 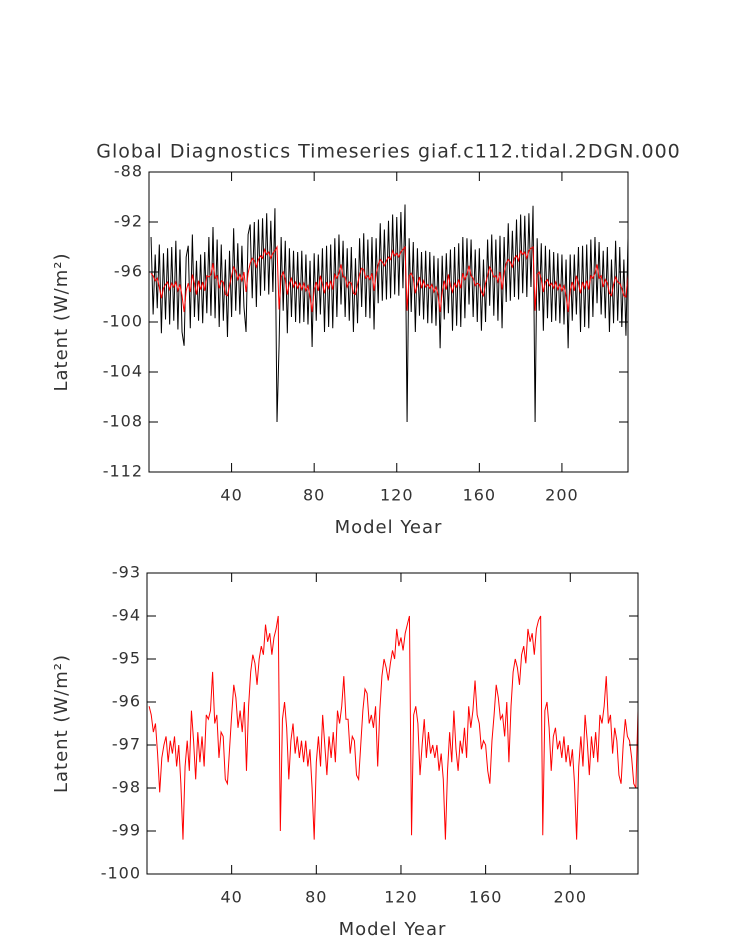 I want to click on y-tick-label: -112, so click(x=123, y=471).